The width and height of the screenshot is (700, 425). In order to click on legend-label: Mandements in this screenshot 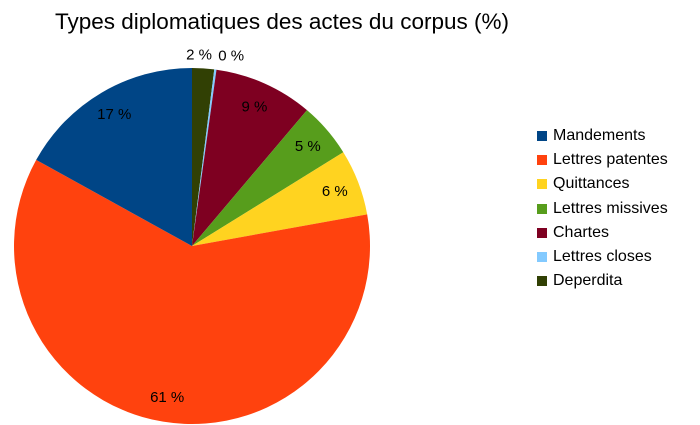, I will do `click(599, 136)`.